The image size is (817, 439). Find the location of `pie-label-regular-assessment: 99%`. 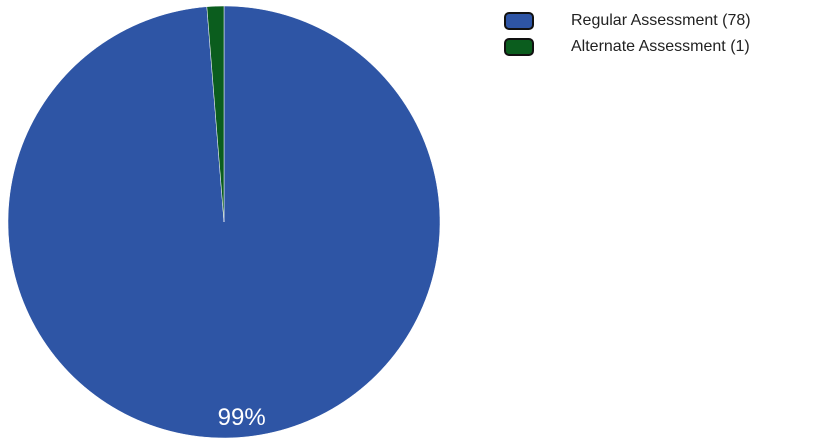

pie-label-regular-assessment: 99% is located at coordinates (242, 417).